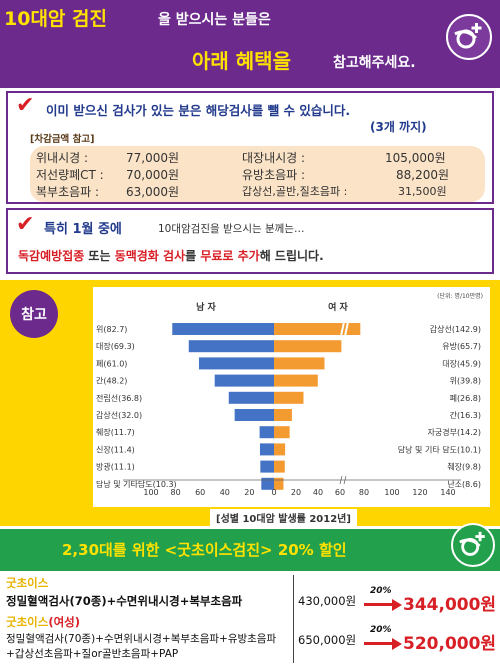  What do you see at coordinates (83, 229) in the screenshot?
I see `january-offer-title: 특히 1월 중에` at bounding box center [83, 229].